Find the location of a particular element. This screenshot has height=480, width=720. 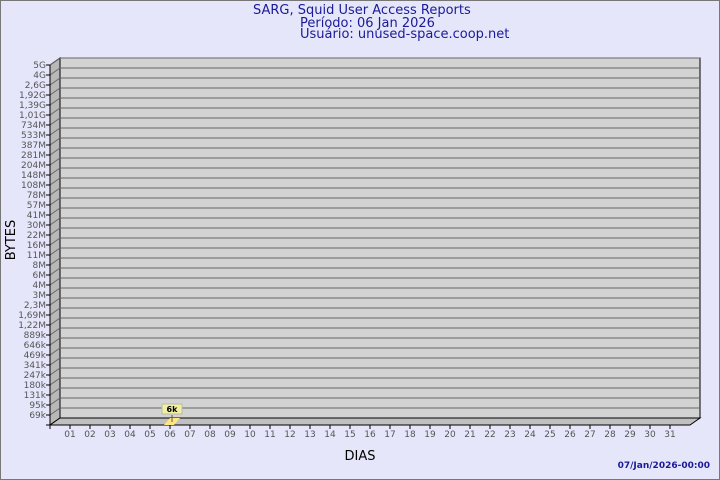

y-tick-label: 889k is located at coordinates (35, 336).